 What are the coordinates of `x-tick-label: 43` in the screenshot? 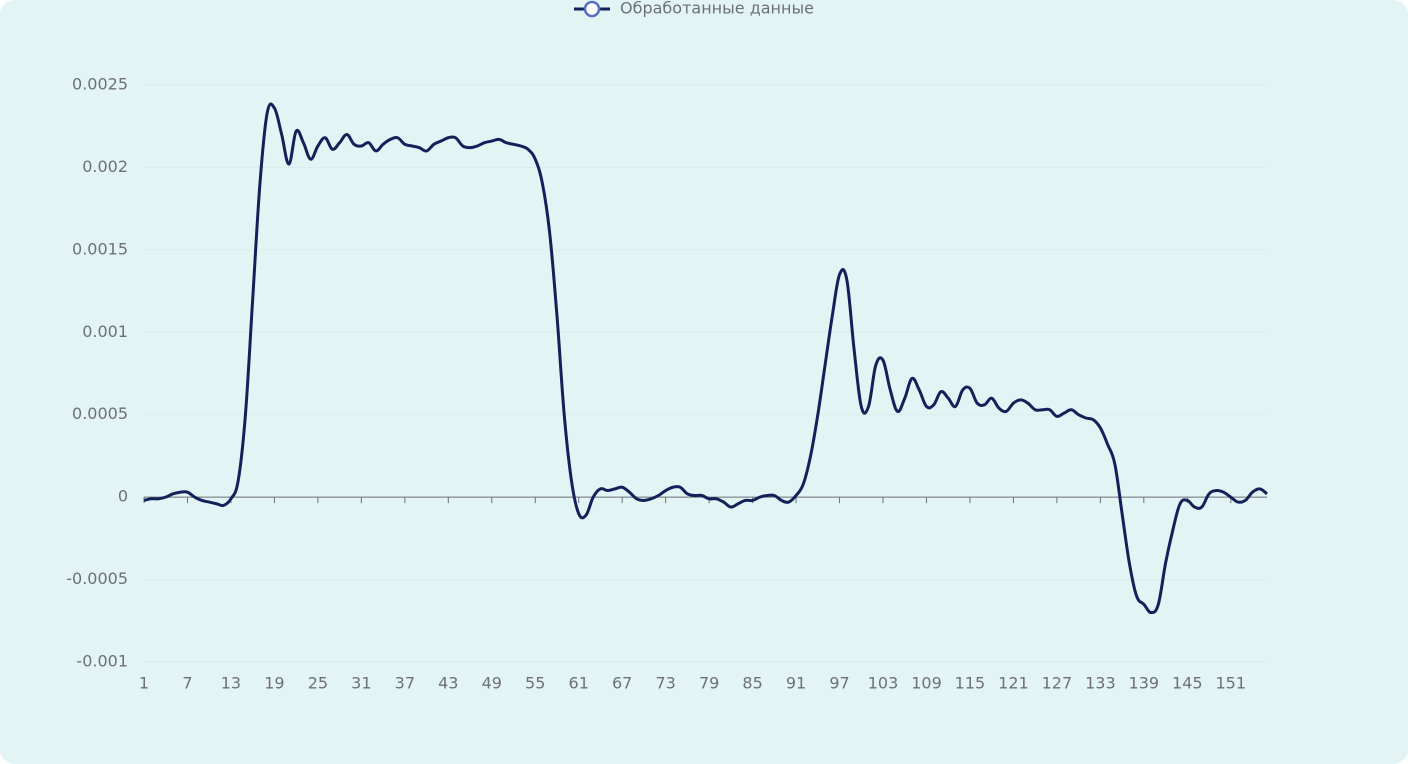 It's located at (448, 683).